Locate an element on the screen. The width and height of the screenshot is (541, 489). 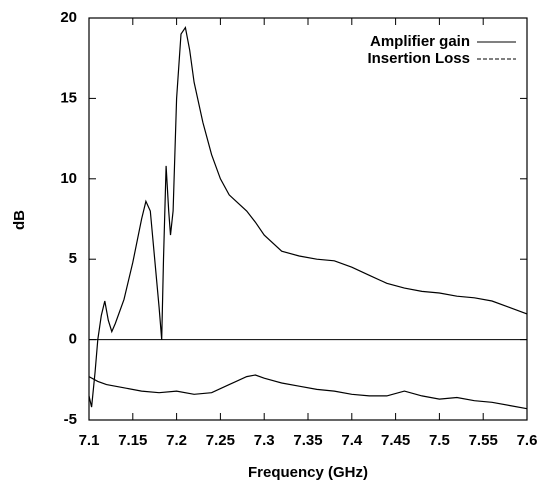
y-axis-label: dB is located at coordinates (19, 220).